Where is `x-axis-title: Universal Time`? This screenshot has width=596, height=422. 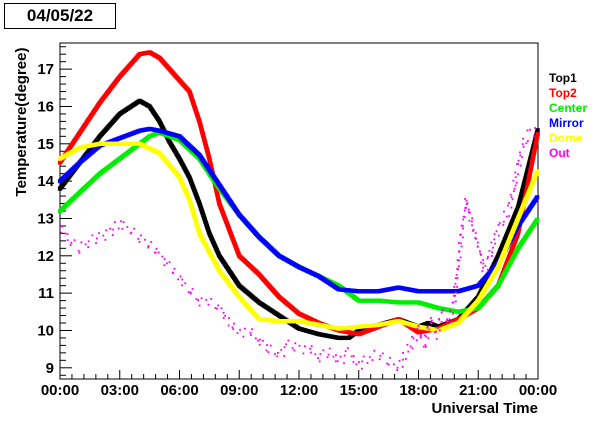 x-axis-title: Universal Time is located at coordinates (485, 408).